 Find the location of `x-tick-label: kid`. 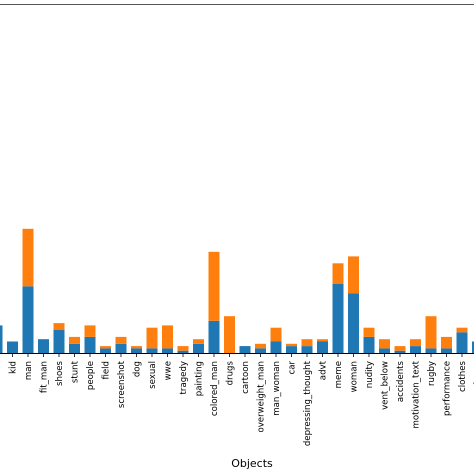

x-tick-label: kid is located at coordinates (14, 367).